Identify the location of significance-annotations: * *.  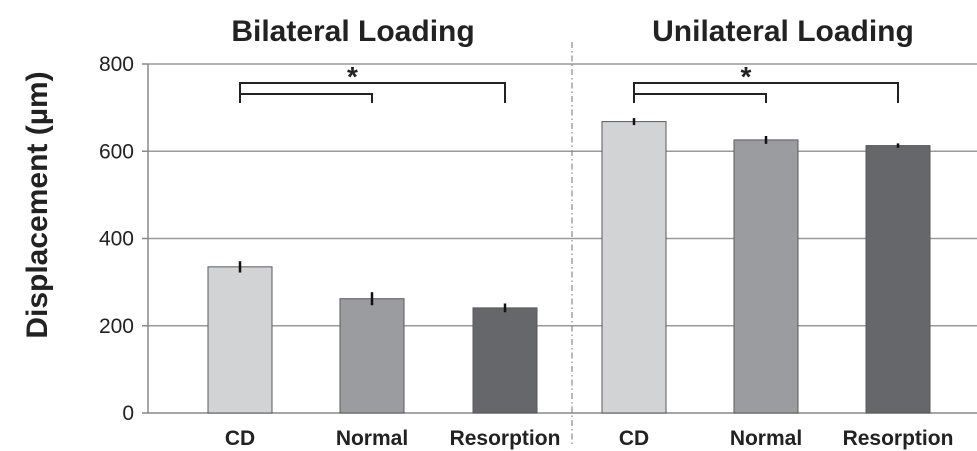
(569, 82).